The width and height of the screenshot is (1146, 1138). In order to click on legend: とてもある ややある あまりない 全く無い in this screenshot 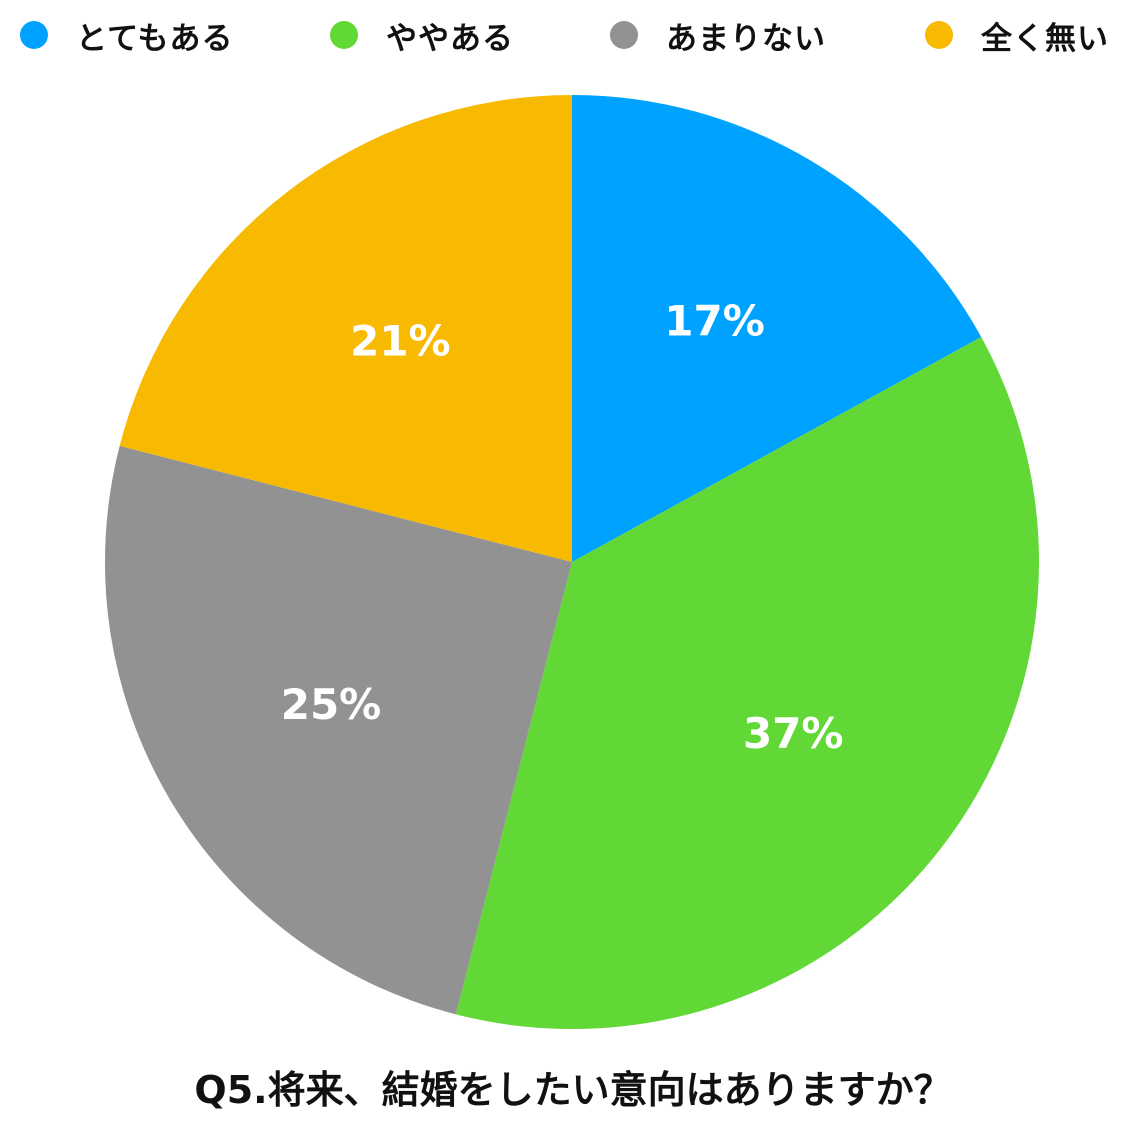, I will do `click(573, 35)`.